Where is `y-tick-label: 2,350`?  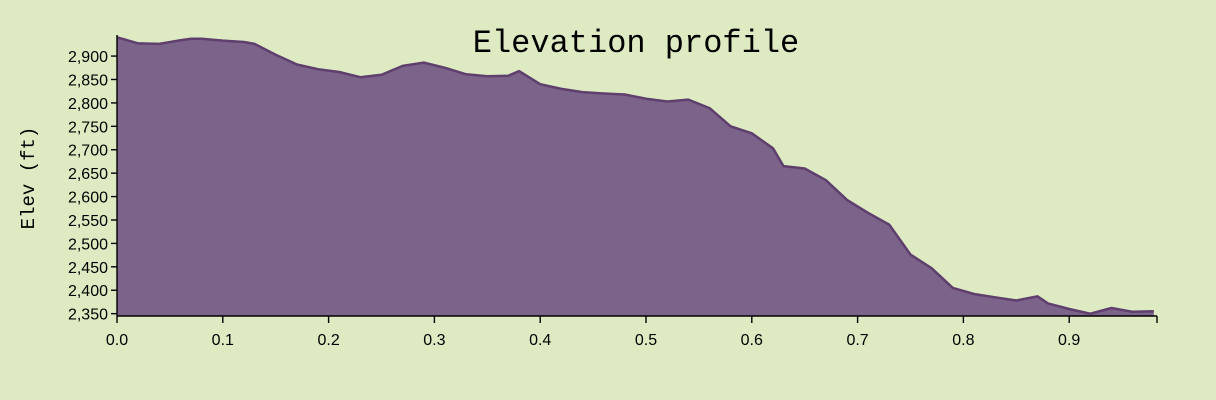 y-tick-label: 2,350 is located at coordinates (88, 315).